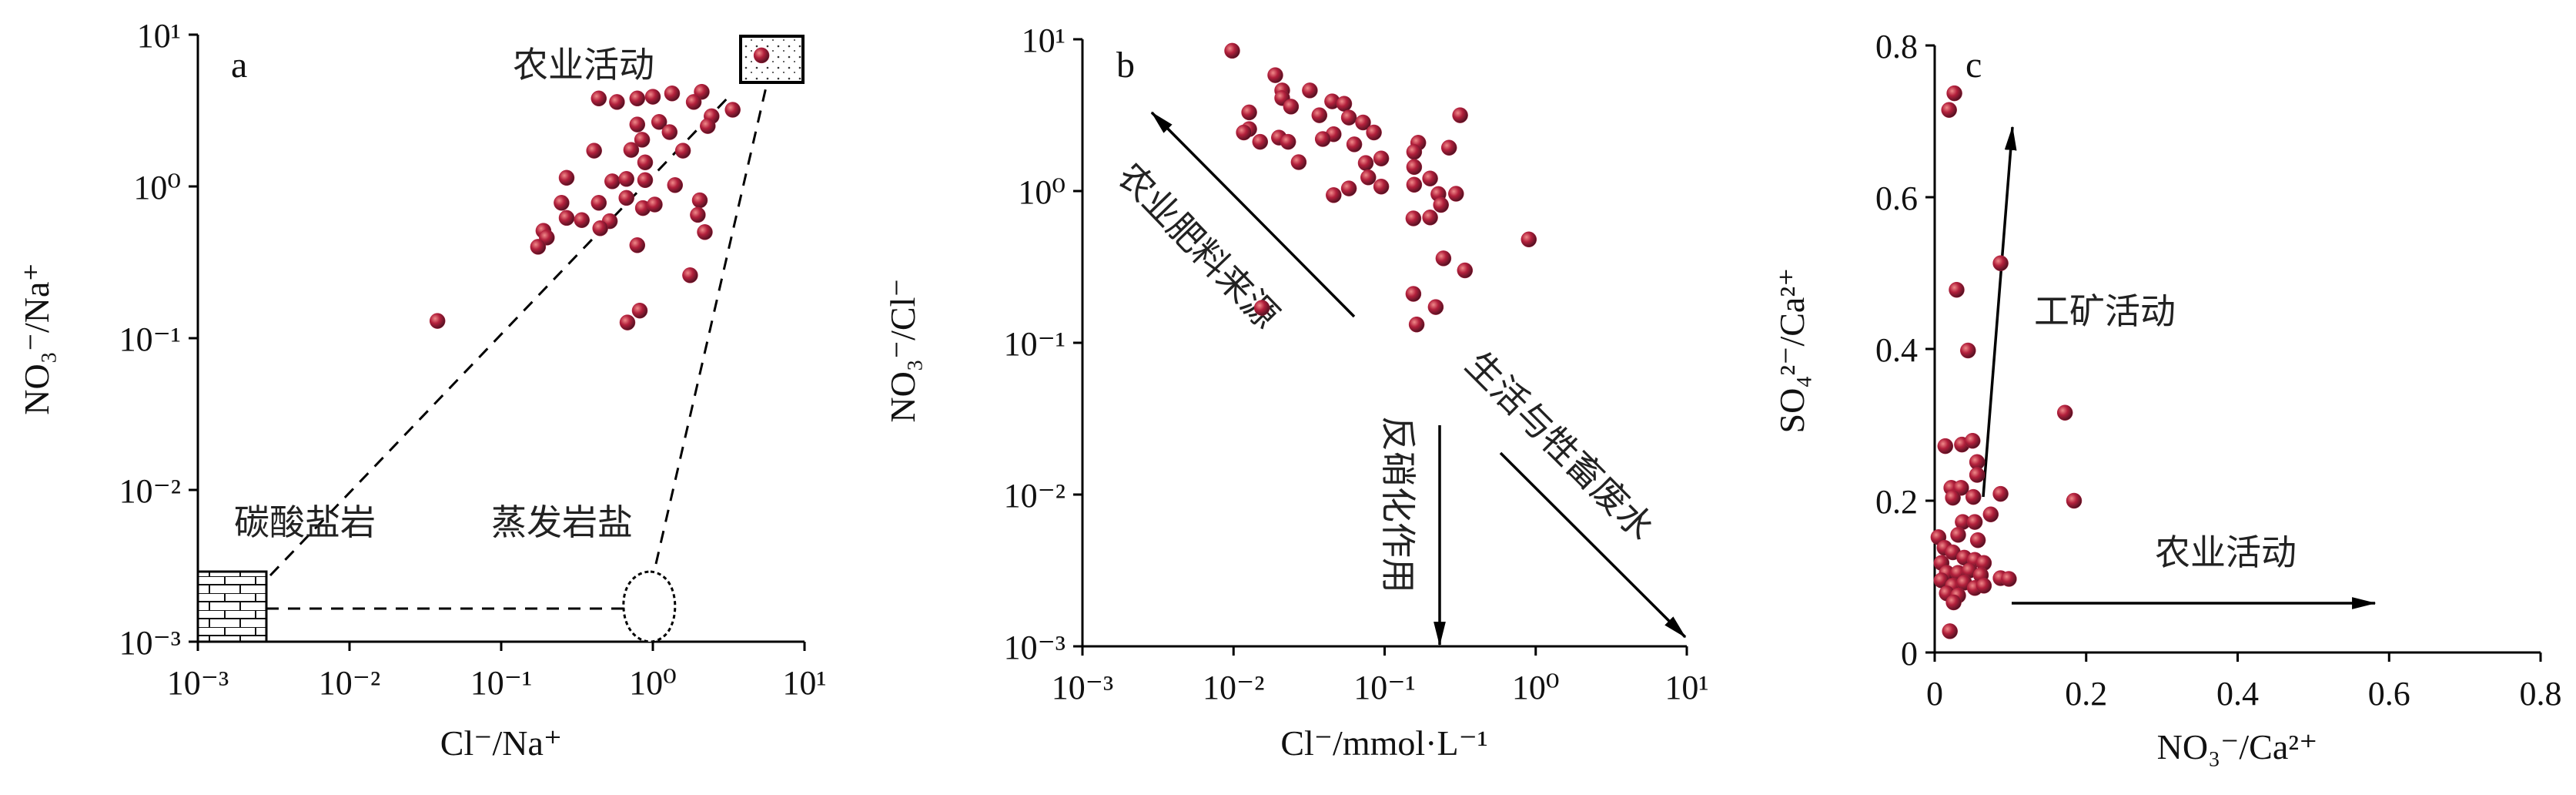 Image resolution: width=2576 pixels, height=795 pixels. I want to click on x-tick-label: 0.2, so click(2086, 694).